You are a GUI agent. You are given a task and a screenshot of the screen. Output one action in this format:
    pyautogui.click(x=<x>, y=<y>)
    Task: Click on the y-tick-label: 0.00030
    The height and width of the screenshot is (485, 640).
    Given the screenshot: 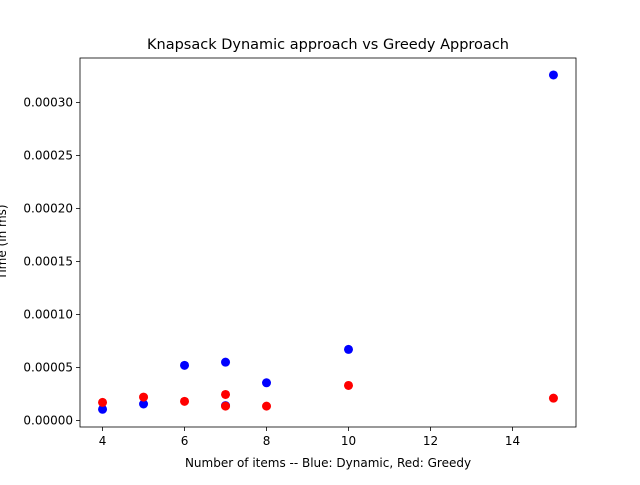 What is the action you would take?
    pyautogui.click(x=48, y=103)
    